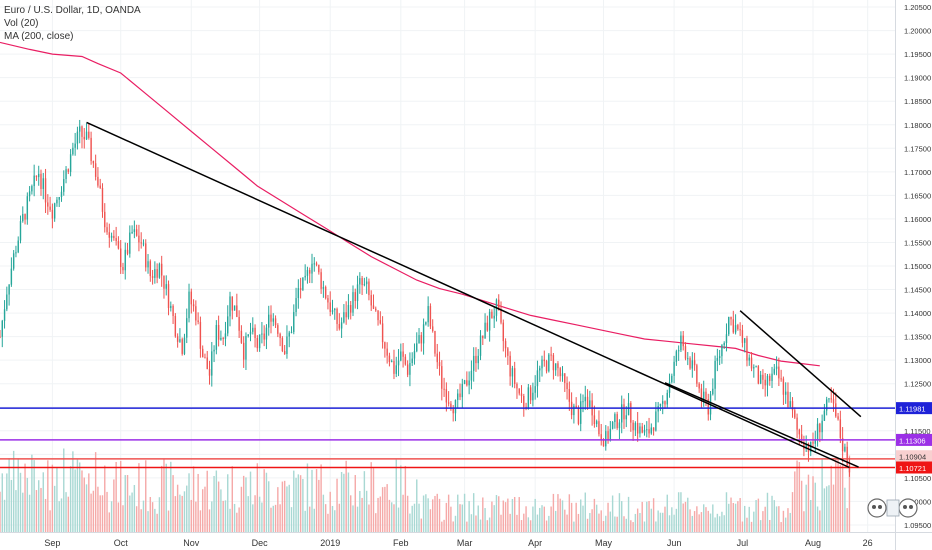 Image resolution: width=932 pixels, height=550 pixels. What do you see at coordinates (72, 10) in the screenshot?
I see `legend-symbol: Euro / U.S. Dollar, 1D, OANDA` at bounding box center [72, 10].